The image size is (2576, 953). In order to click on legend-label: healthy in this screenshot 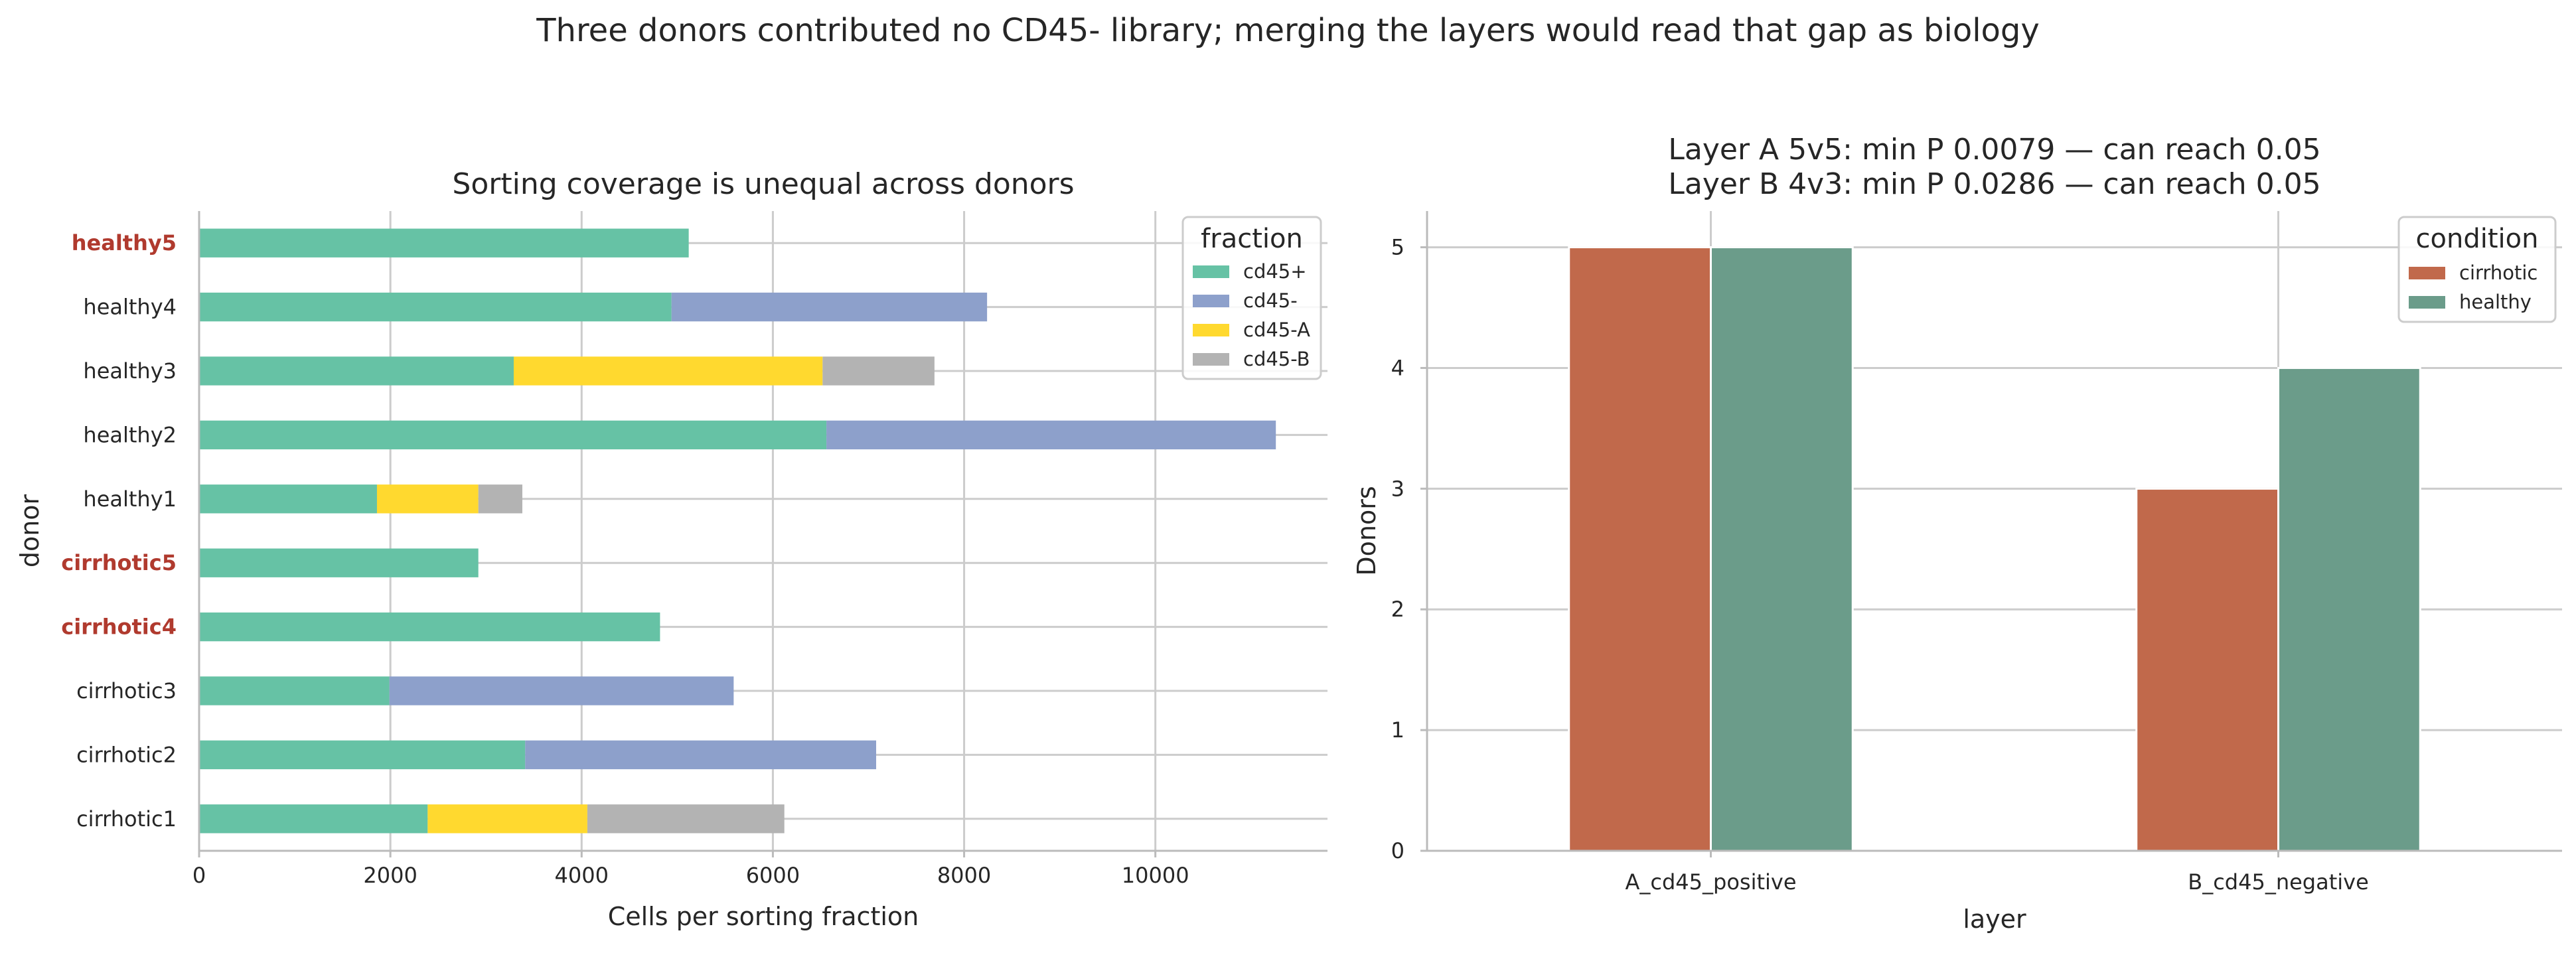, I will do `click(2495, 302)`.